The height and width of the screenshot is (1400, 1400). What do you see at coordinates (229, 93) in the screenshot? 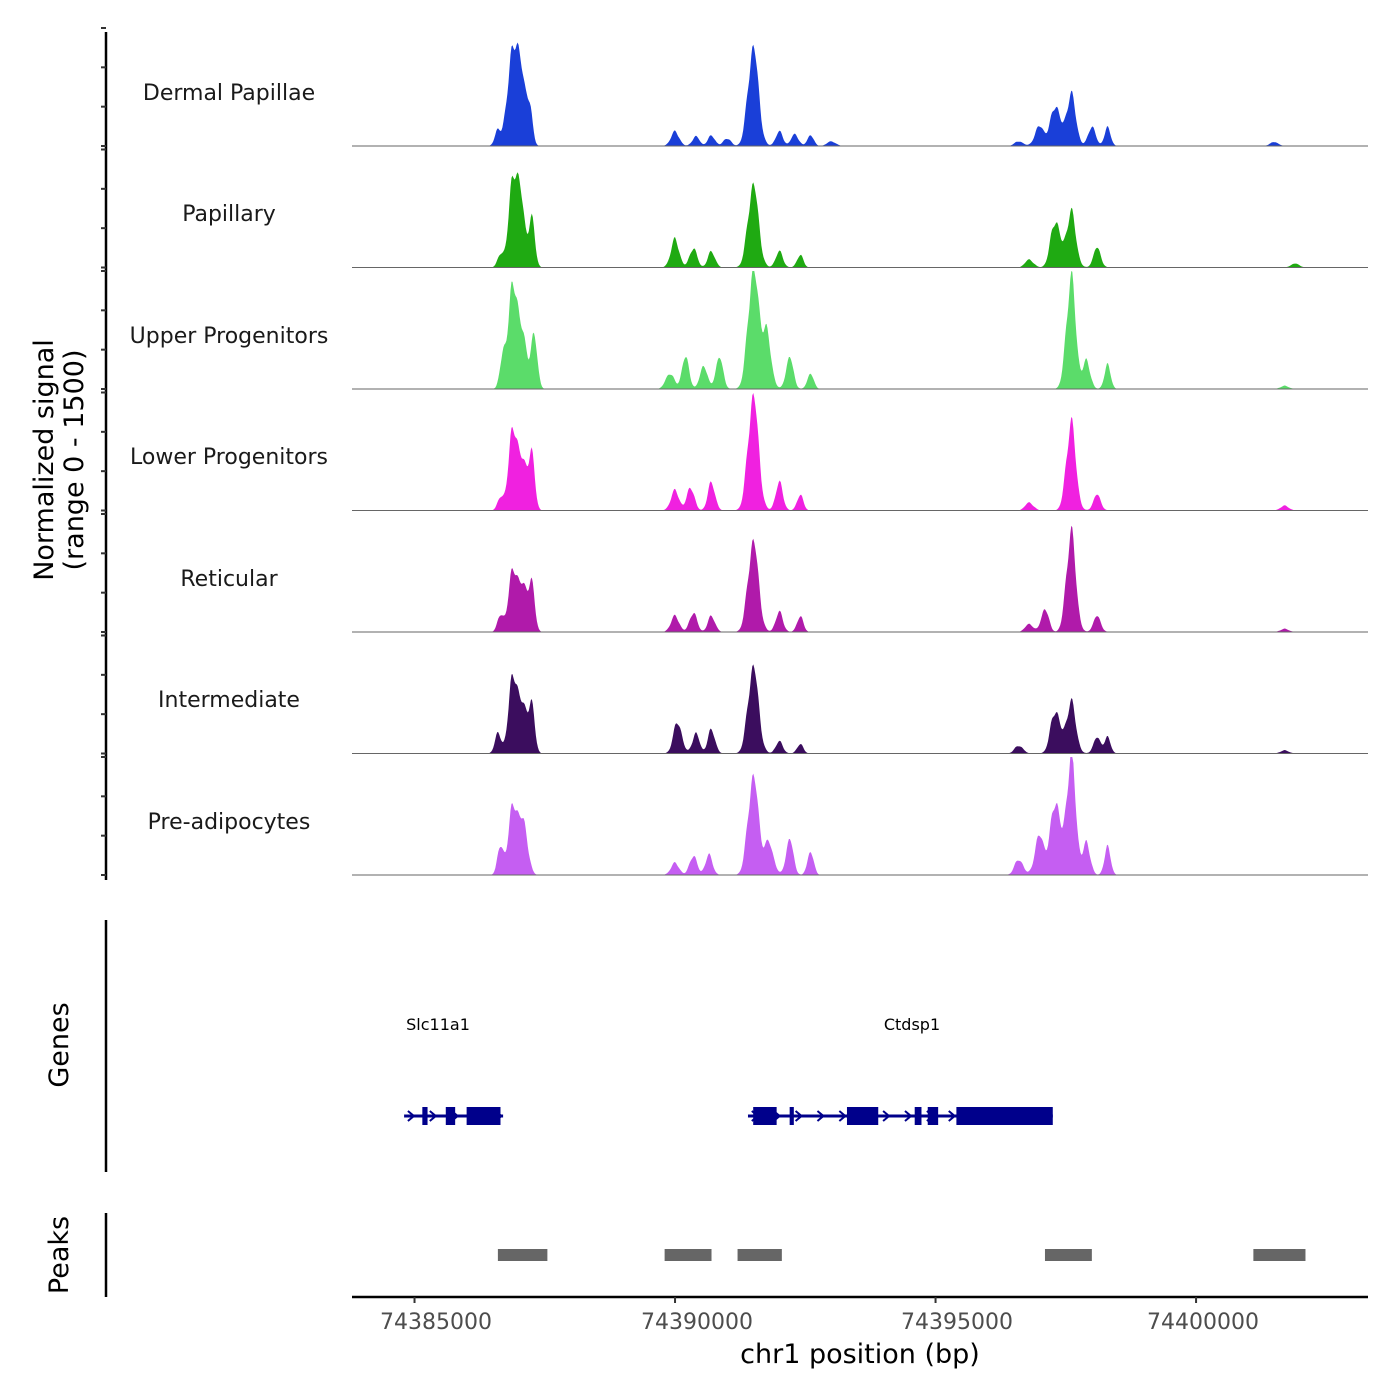
I see `track-label-dermal-papillae: Dermal Papillae` at bounding box center [229, 93].